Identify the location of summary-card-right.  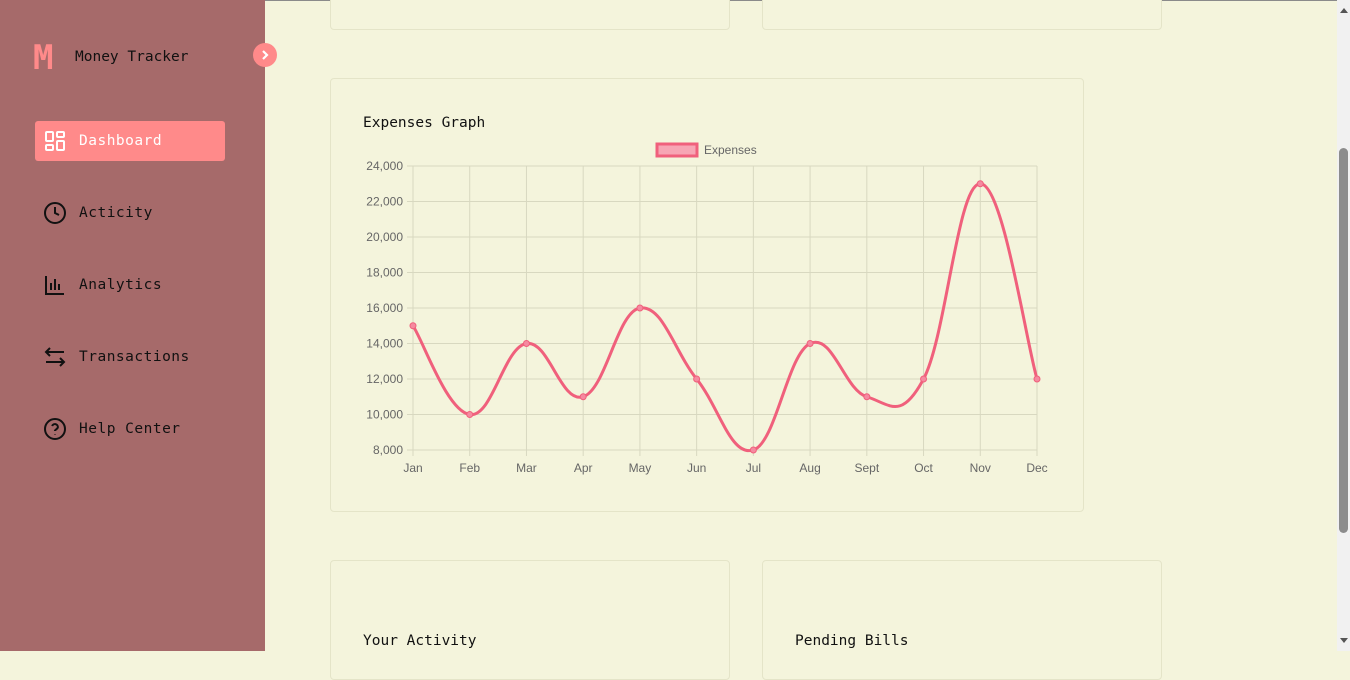
(962, 15).